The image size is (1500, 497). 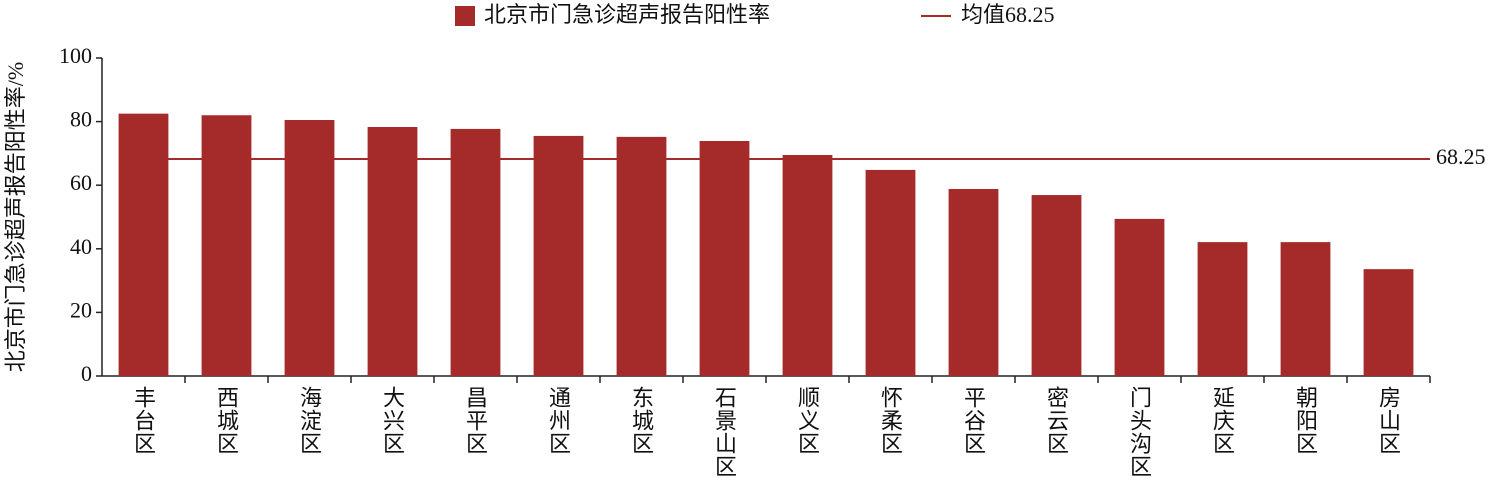 What do you see at coordinates (465, 16) in the screenshot?
I see `legend-swatch` at bounding box center [465, 16].